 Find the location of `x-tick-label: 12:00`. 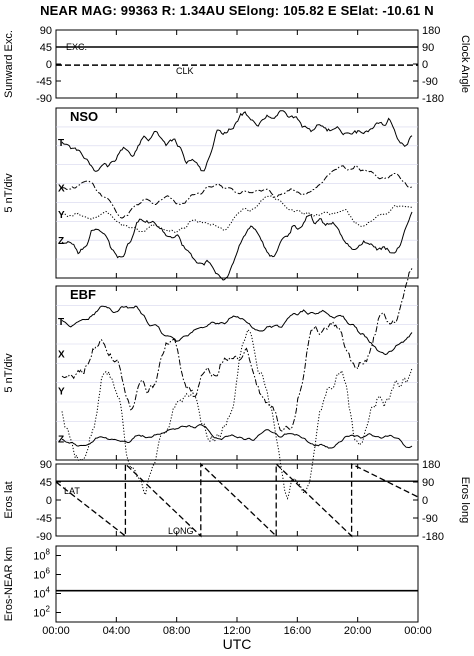

x-tick-label: 12:00 is located at coordinates (237, 631).